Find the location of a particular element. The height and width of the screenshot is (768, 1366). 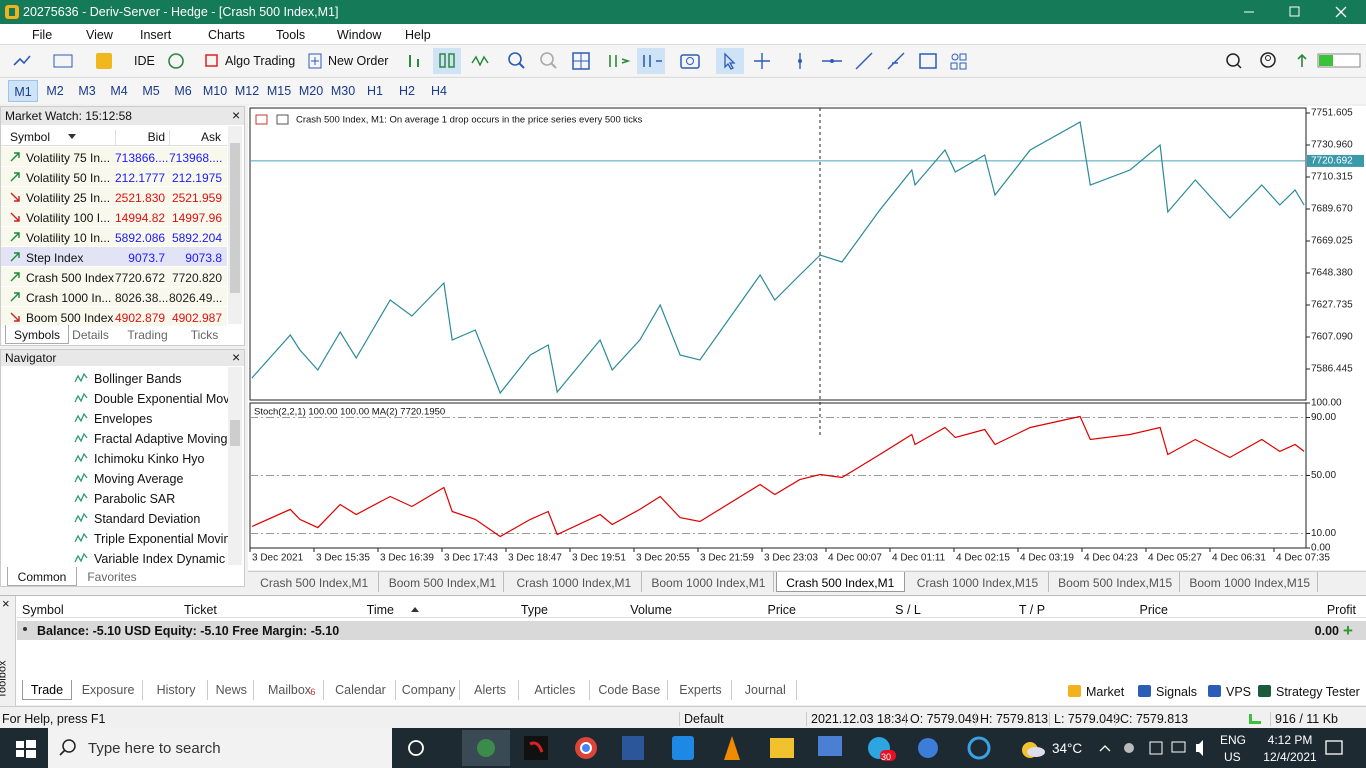

panel-tab: Common is located at coordinates (42, 576).